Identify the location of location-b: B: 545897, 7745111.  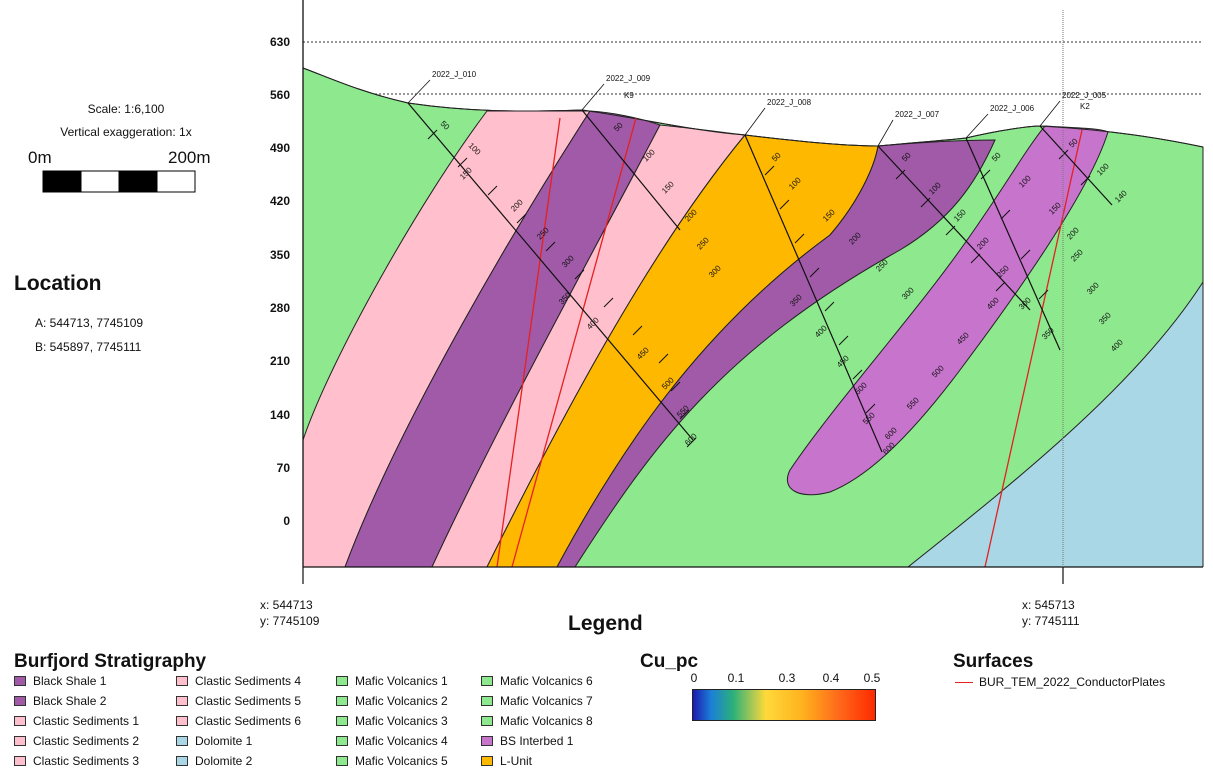
(88, 347).